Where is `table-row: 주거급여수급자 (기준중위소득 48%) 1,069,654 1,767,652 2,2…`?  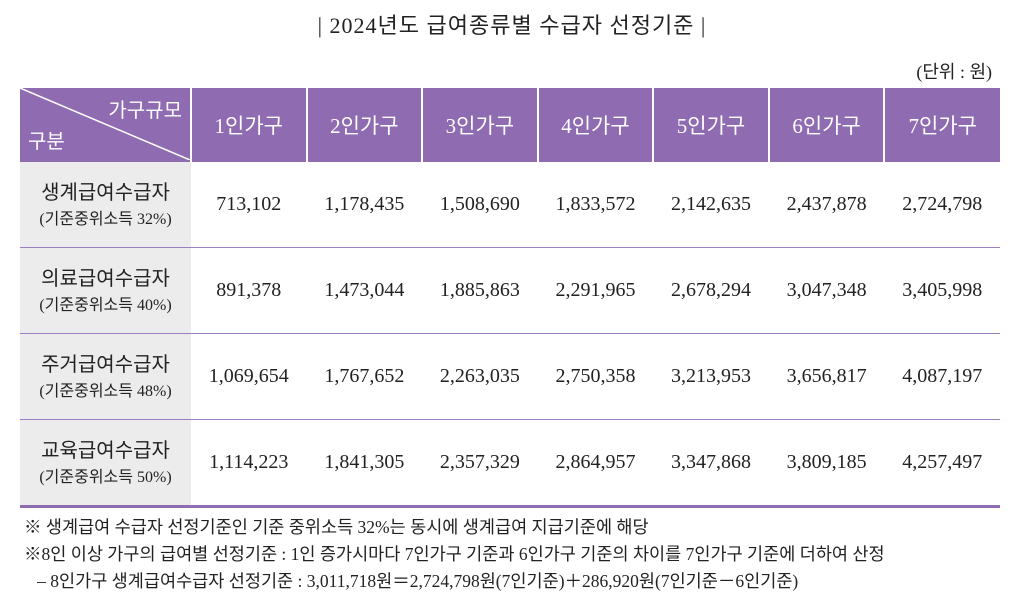 table-row: 주거급여수급자 (기준중위소득 48%) 1,069,654 1,767,652 2,2… is located at coordinates (510, 376).